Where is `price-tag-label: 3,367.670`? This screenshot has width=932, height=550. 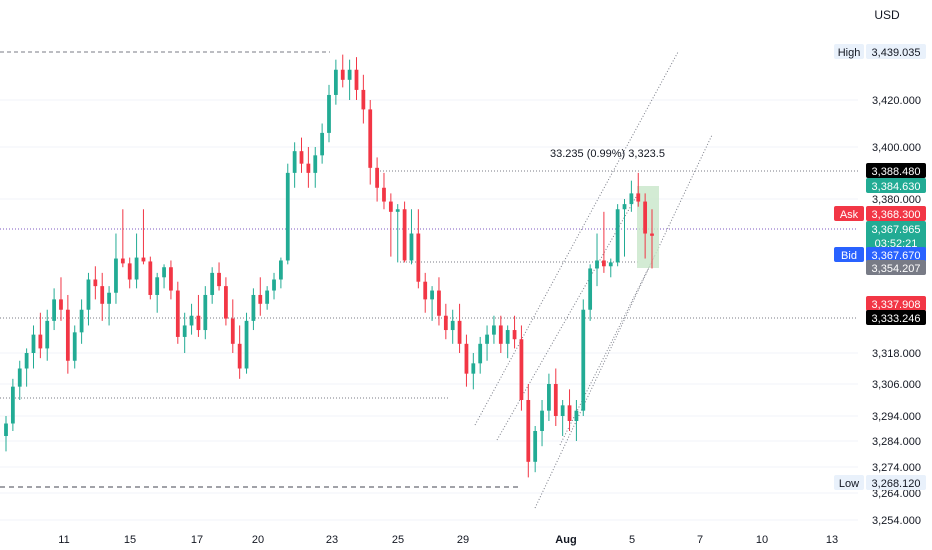 price-tag-label: 3,367.670 is located at coordinates (896, 256).